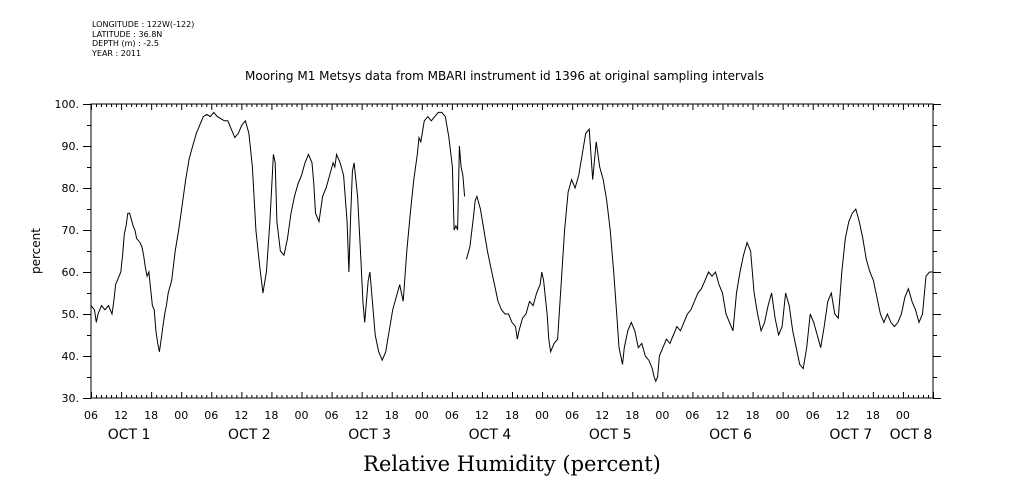 The image size is (1009, 504). Describe the element at coordinates (71, 398) in the screenshot. I see `y-tick-label: 30.` at that location.